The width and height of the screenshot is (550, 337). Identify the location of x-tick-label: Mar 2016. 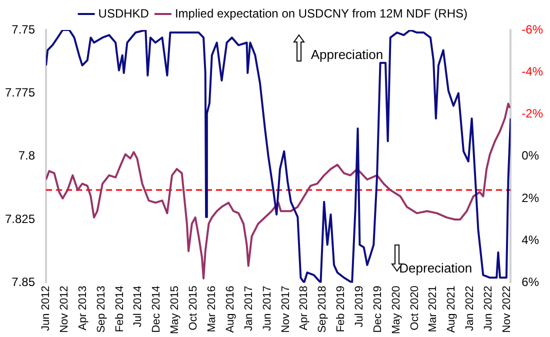
(212, 309).